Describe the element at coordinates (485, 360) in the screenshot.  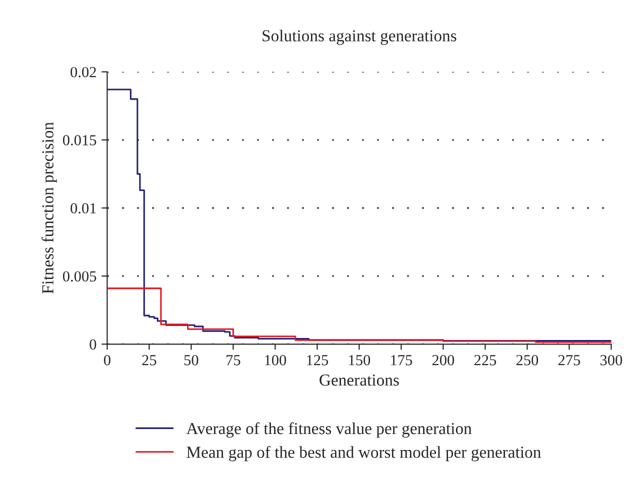
I see `x-tick-label: 225` at that location.